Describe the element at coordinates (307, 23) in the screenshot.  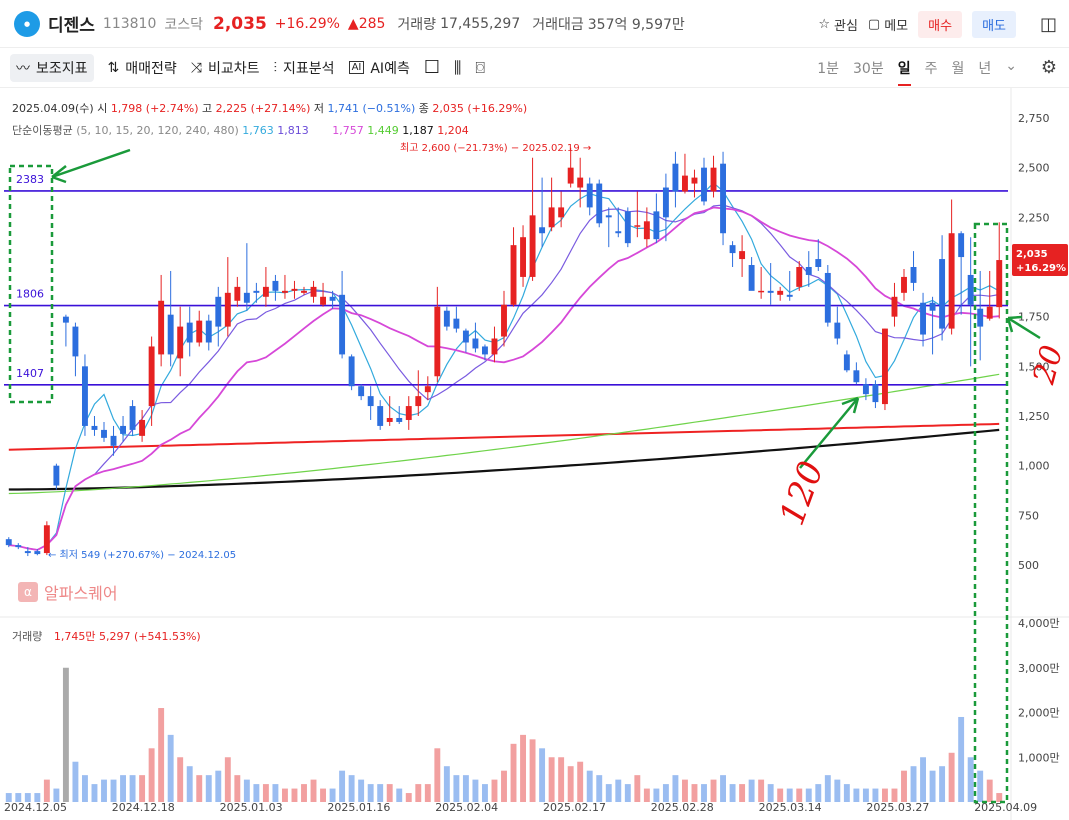
I see `change-percent: +16.29%` at that location.